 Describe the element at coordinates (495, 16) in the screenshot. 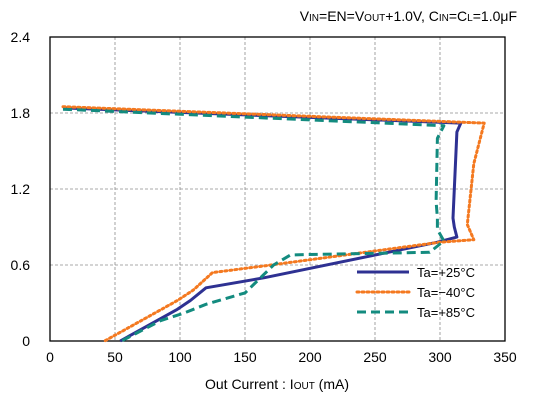

I see `chart-title-part: =1.0μF` at that location.